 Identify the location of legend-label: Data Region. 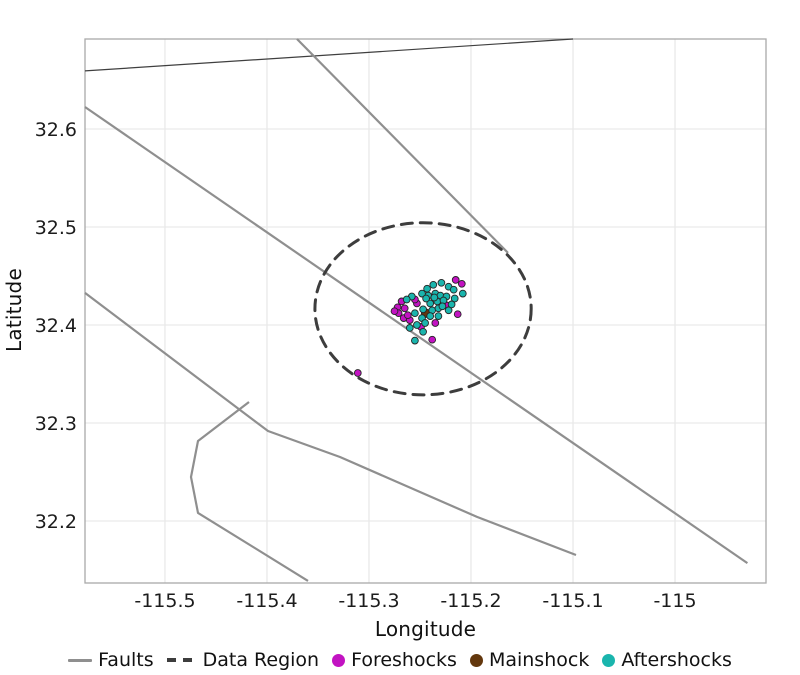
(261, 660).